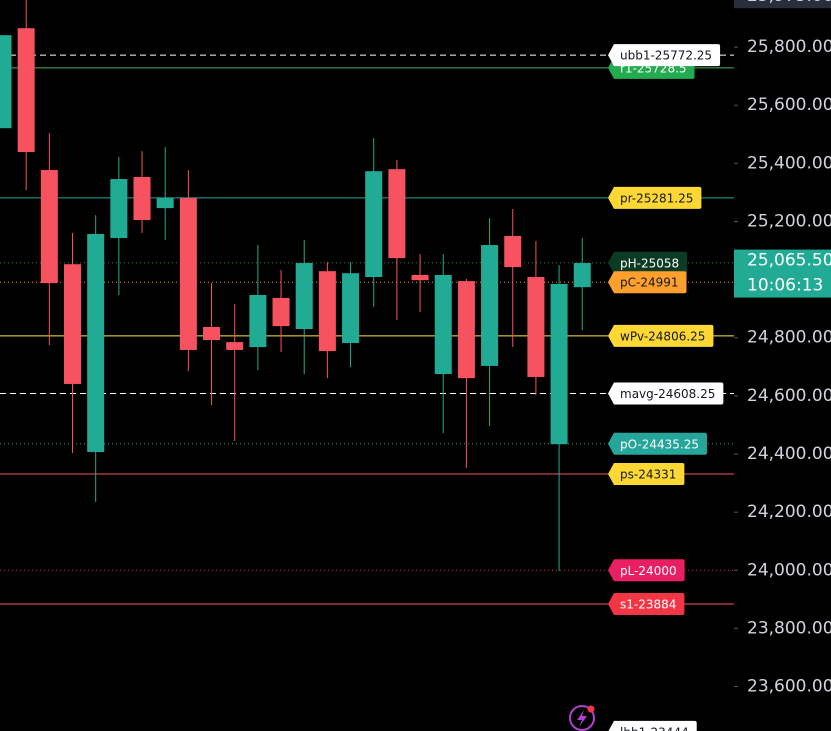 Image resolution: width=831 pixels, height=731 pixels. I want to click on level-tag-label: pr-25281.25, so click(656, 198).